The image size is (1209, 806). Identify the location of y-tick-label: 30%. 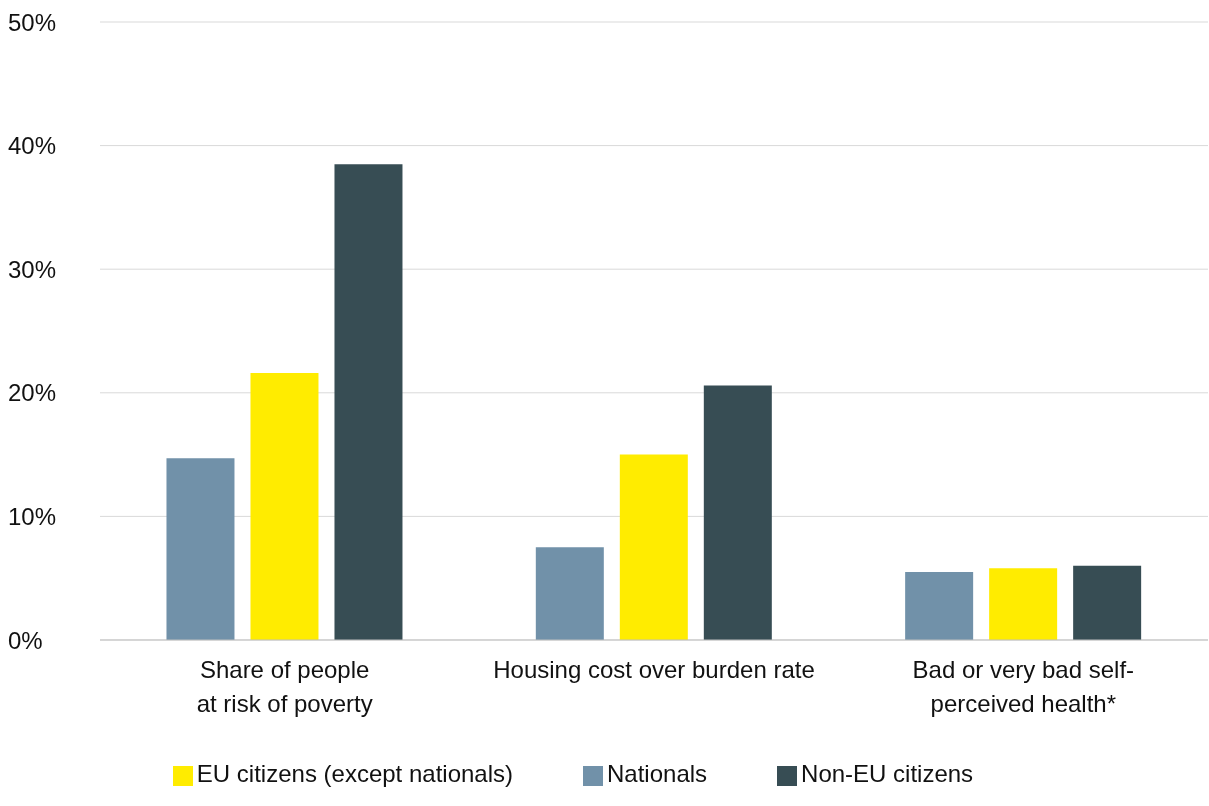
(32, 269).